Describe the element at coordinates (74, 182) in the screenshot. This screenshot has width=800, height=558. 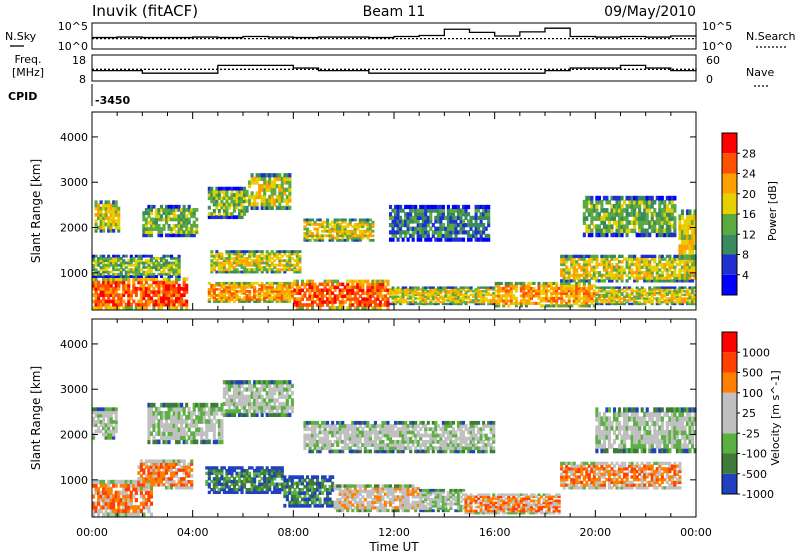
I see `power-ytick-label: 3000` at that location.